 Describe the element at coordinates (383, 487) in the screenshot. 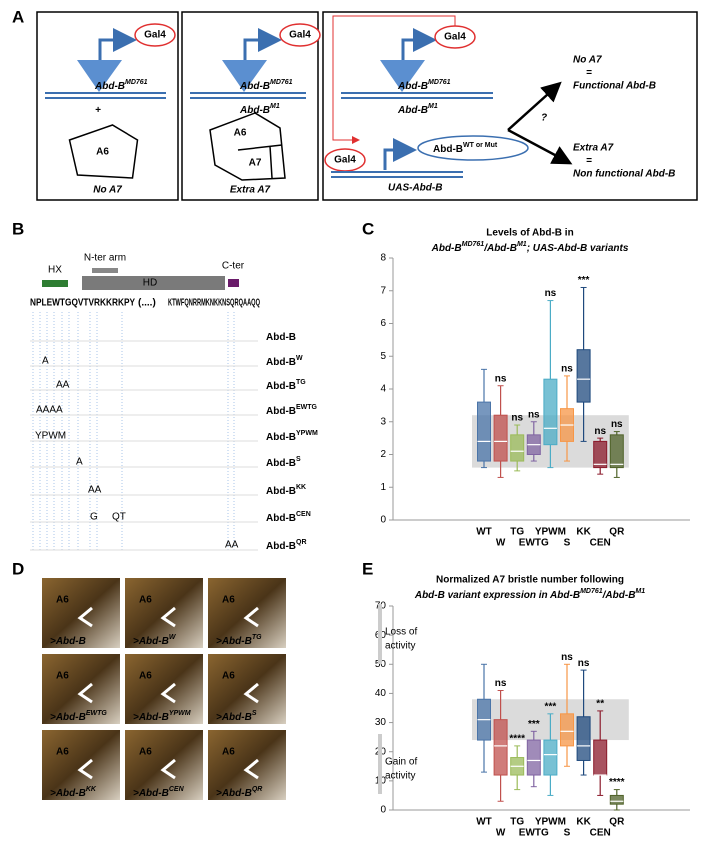

I see `y-tick-label: 1` at that location.